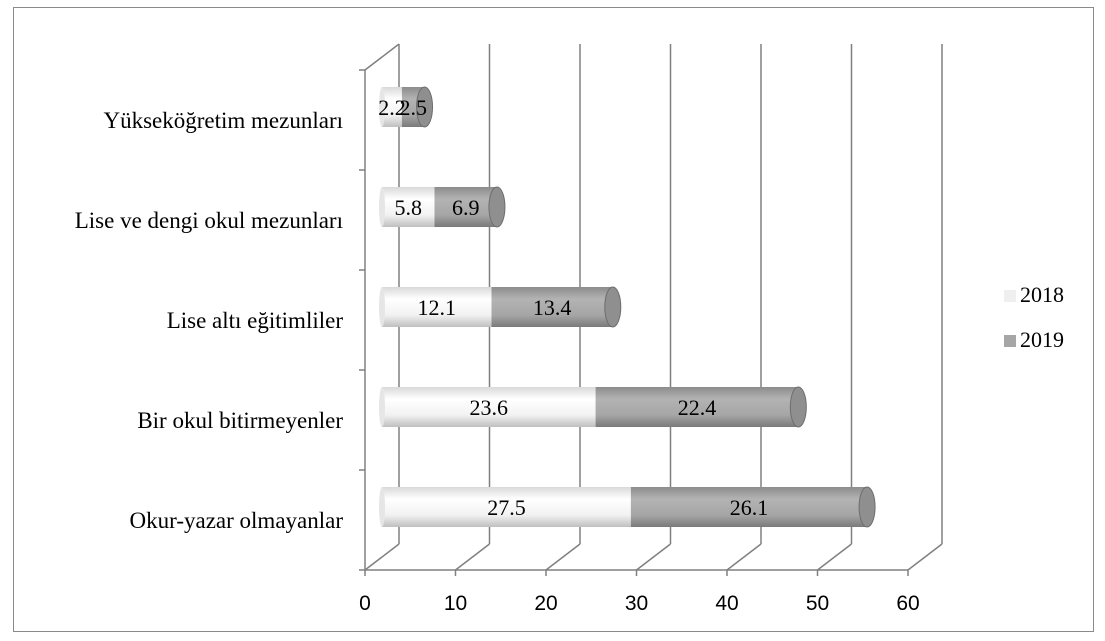 The height and width of the screenshot is (641, 1105). I want to click on legend: 2018 2019, so click(1034, 317).